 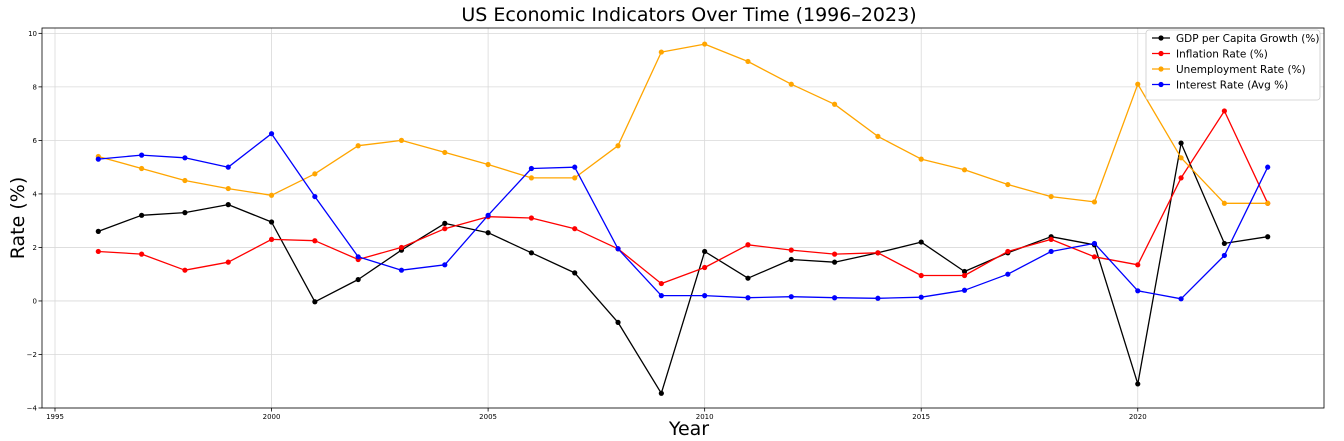 What do you see at coordinates (705, 417) in the screenshot?
I see `x-tick-label: 2010` at bounding box center [705, 417].